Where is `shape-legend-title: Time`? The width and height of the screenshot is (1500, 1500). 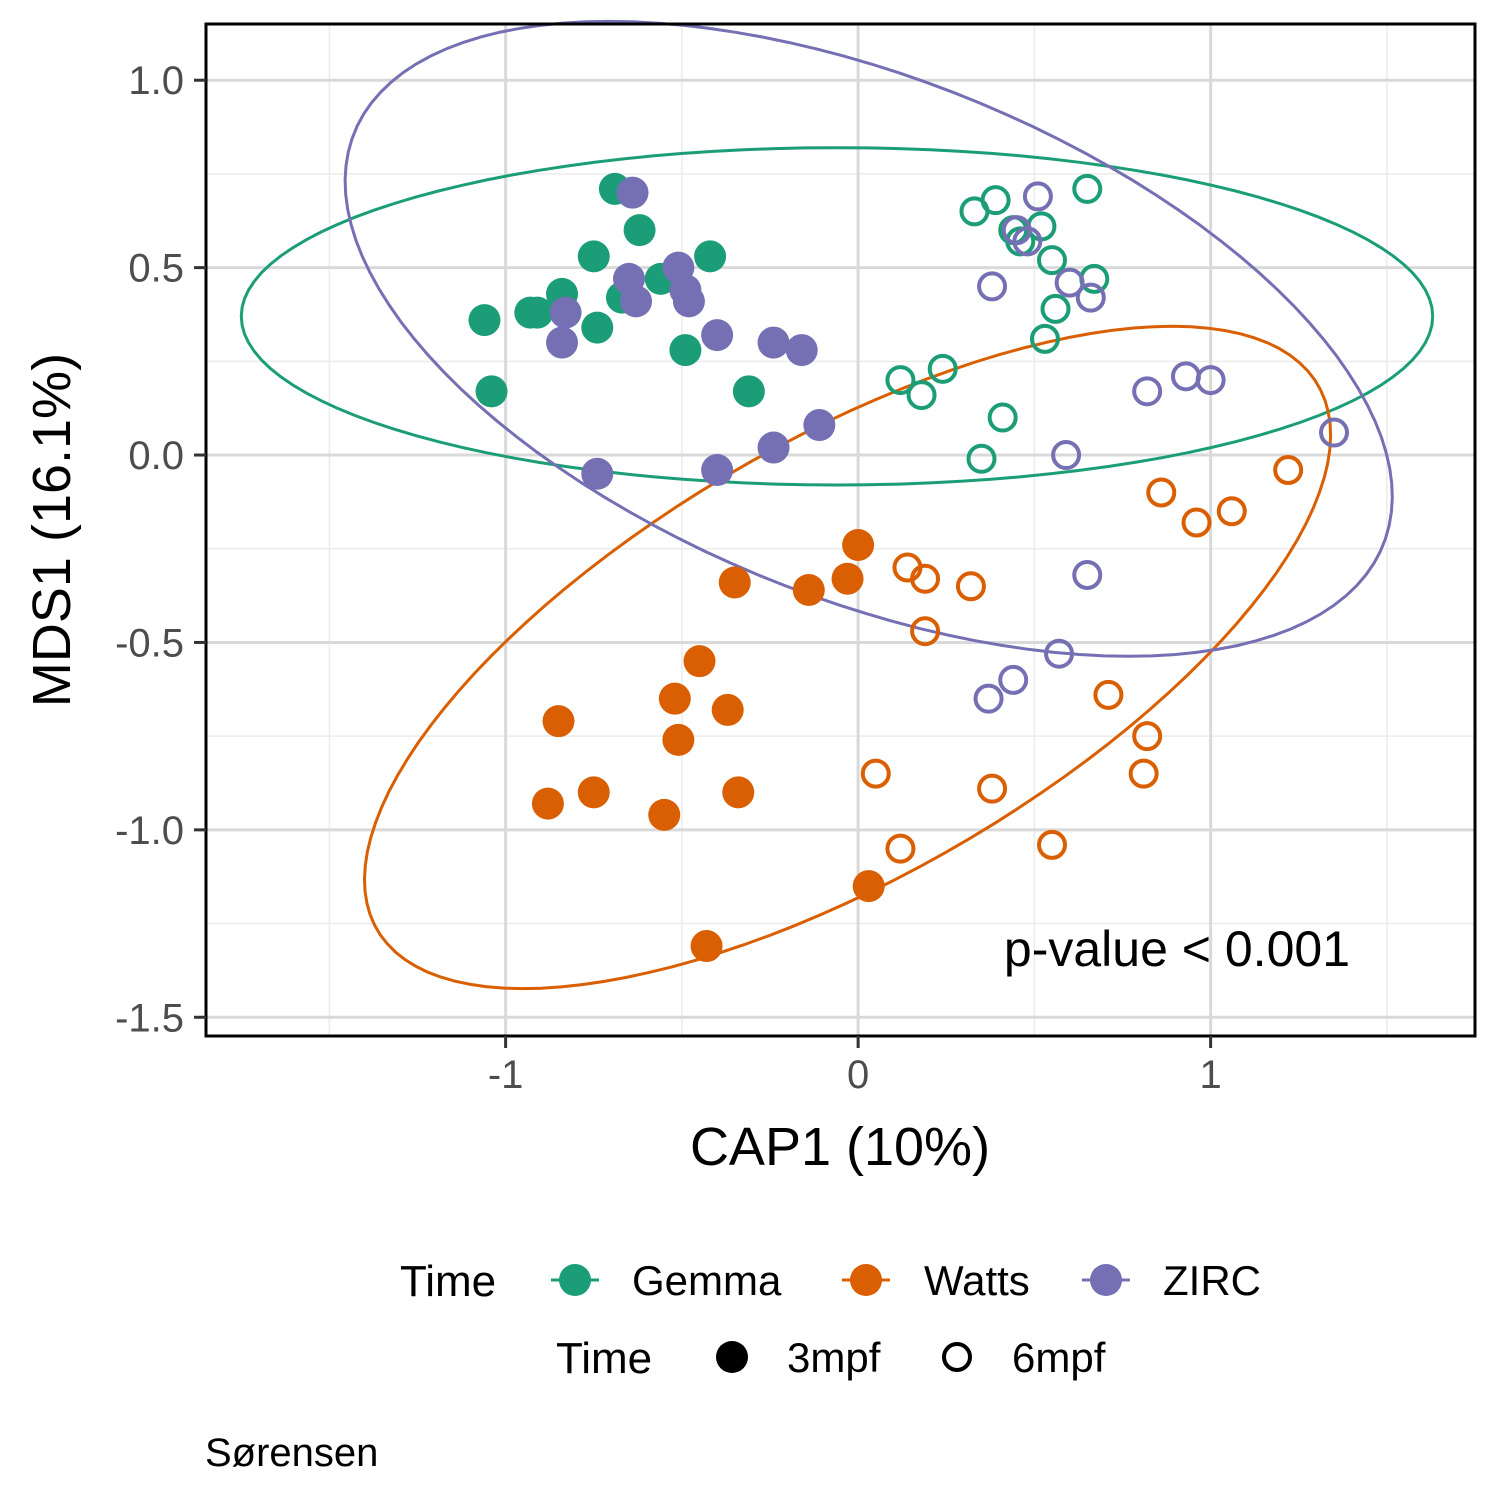
shape-legend-title: Time is located at coordinates (604, 1358).